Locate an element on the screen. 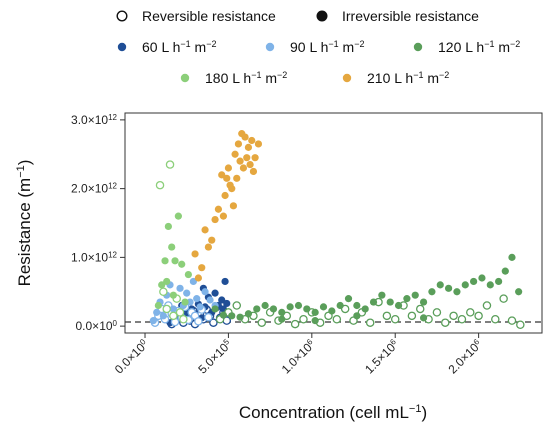 This screenshot has width=550, height=432. legend-item-series: 120 L h−1 m−2 is located at coordinates (466, 47).